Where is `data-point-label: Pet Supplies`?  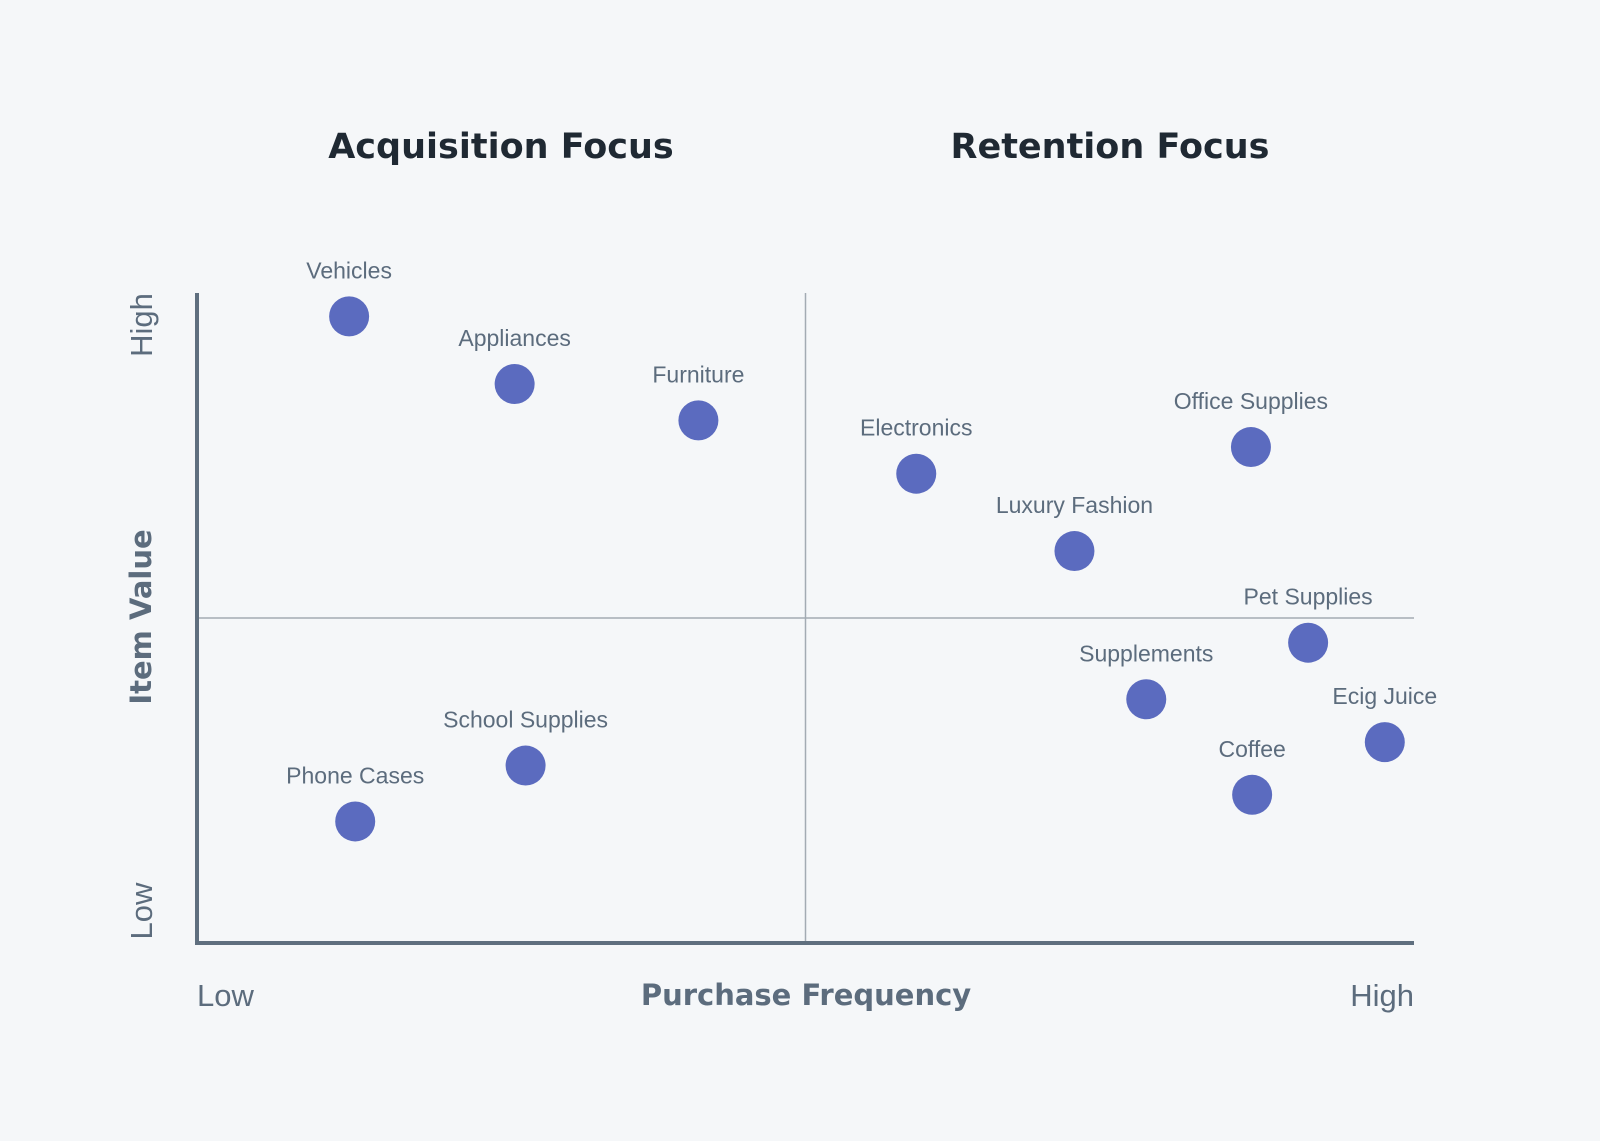
data-point-label: Pet Supplies is located at coordinates (1308, 597).